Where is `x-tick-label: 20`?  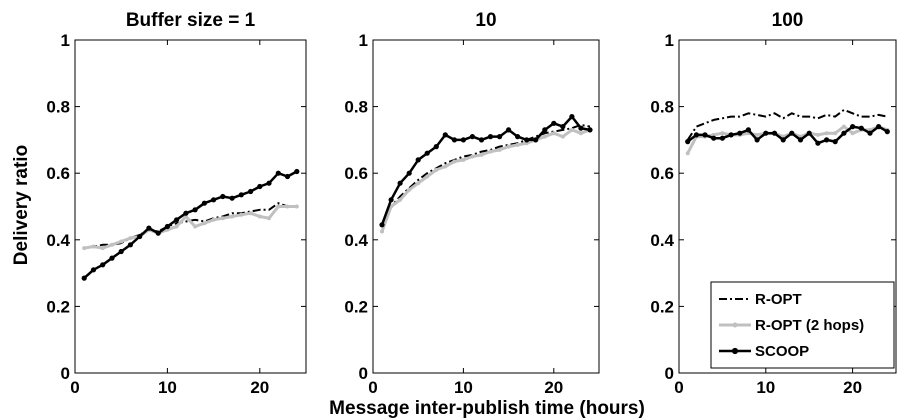
x-tick-label: 20 is located at coordinates (259, 387).